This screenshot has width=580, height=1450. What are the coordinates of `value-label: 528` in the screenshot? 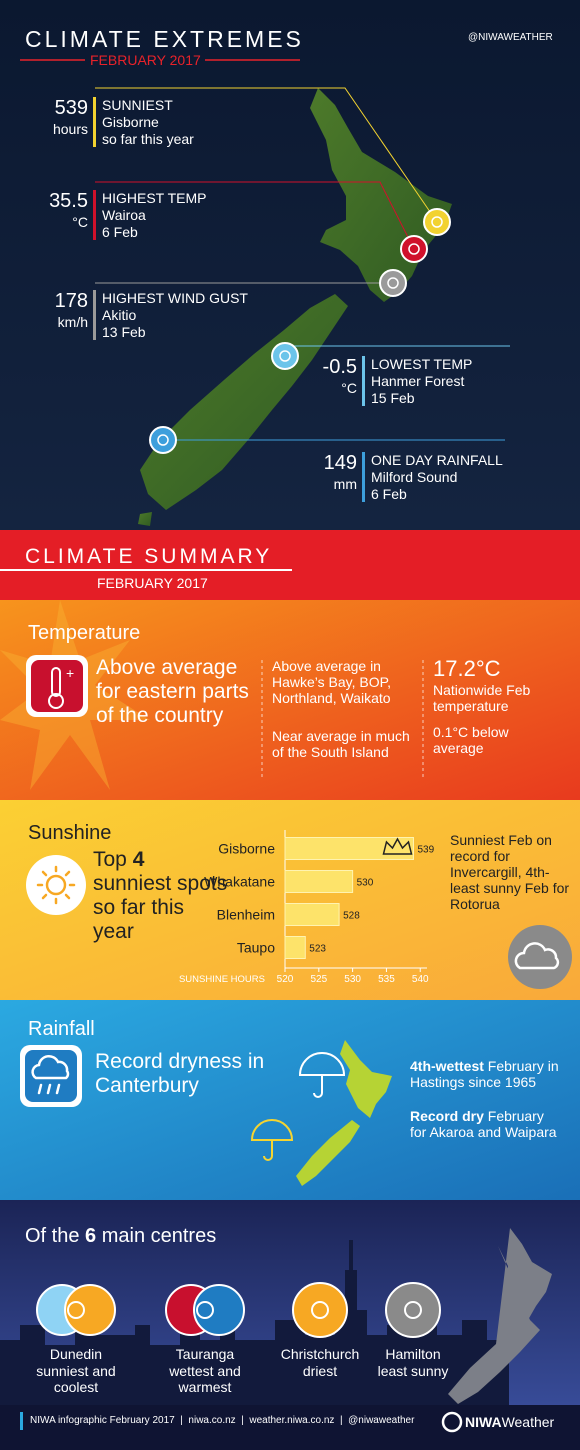 It's located at (351, 916).